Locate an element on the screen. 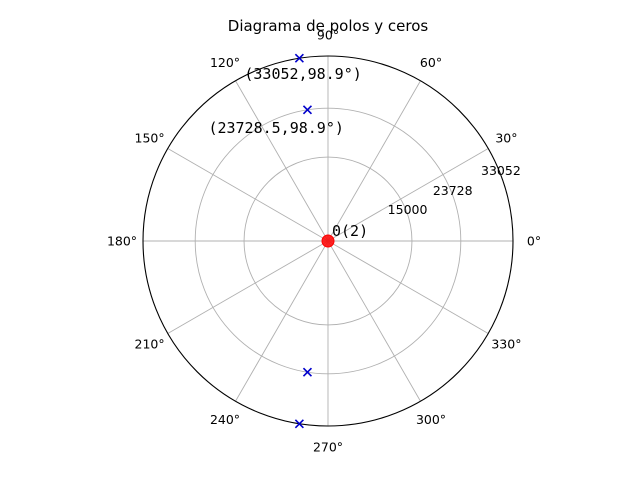 The width and height of the screenshot is (640, 480). r-tick-label: 15000 is located at coordinates (408, 209).